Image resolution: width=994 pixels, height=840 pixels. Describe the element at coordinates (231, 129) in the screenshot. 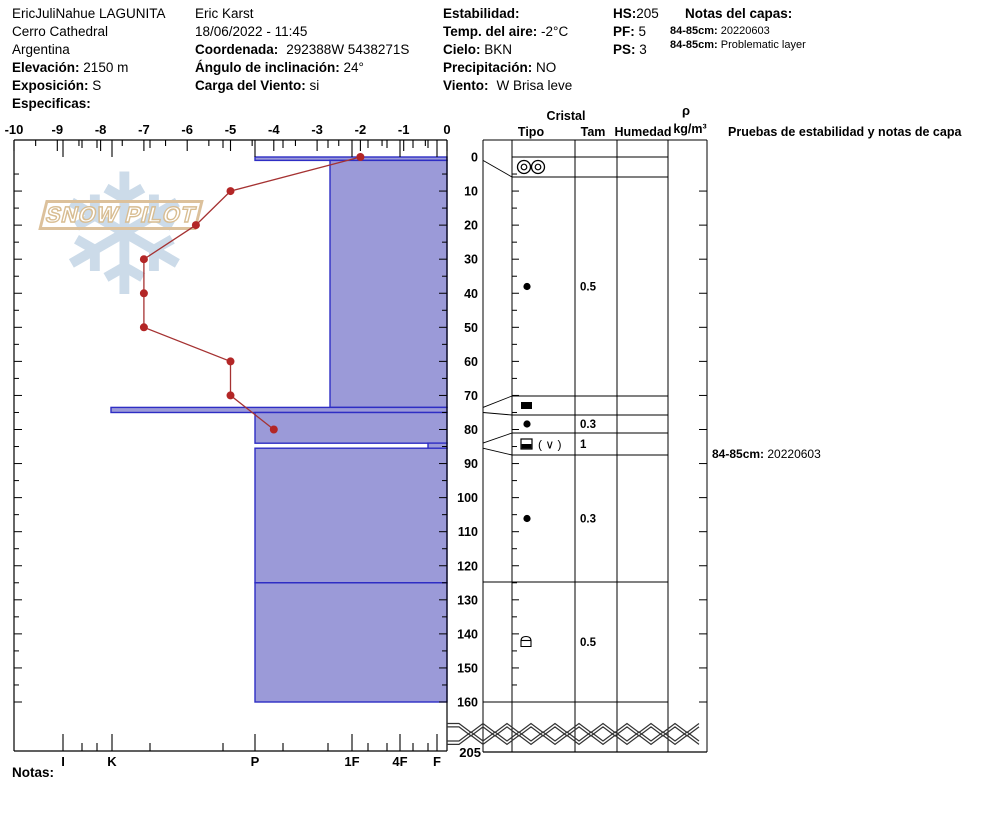

I see `temp-tick-label: -5` at that location.